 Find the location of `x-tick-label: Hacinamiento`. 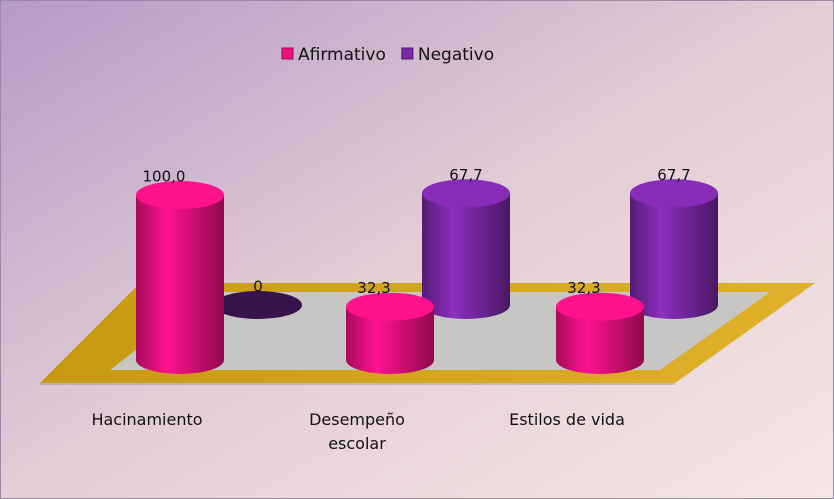

x-tick-label: Hacinamiento is located at coordinates (147, 419).